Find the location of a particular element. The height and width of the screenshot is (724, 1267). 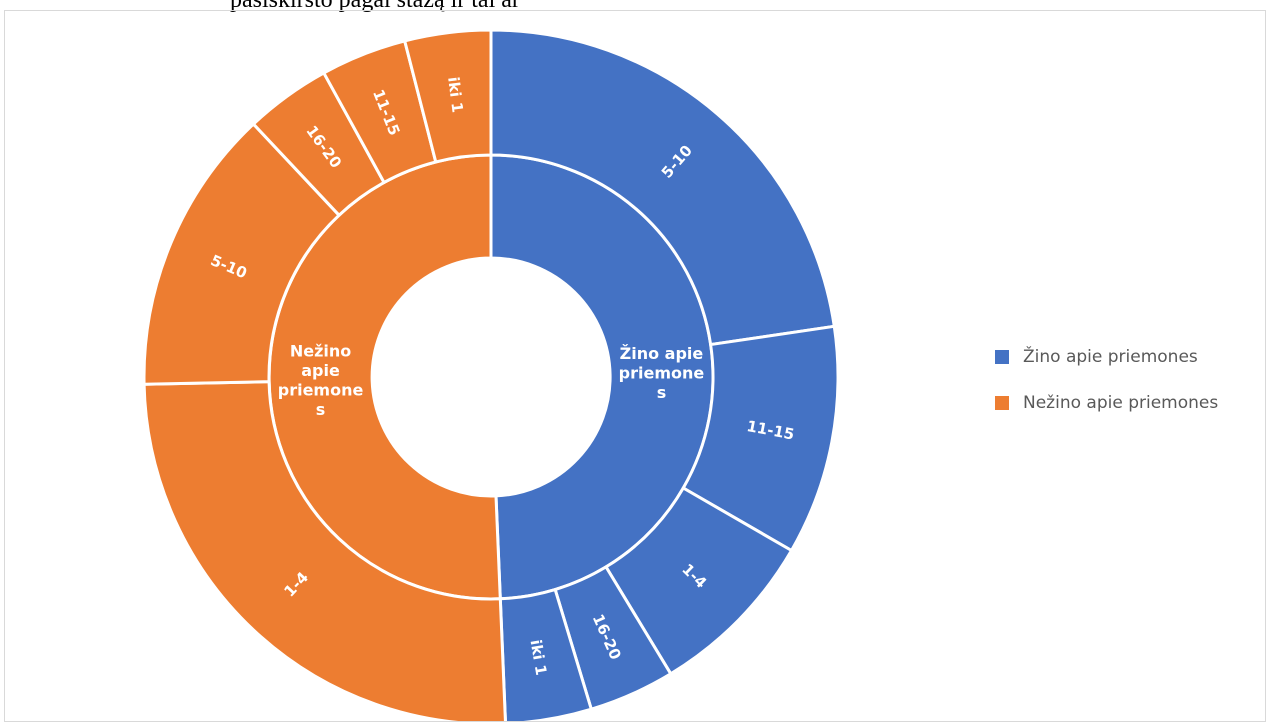

inner-label-nezino-apie-priemones: Nežino apie priemone s is located at coordinates (321, 380).